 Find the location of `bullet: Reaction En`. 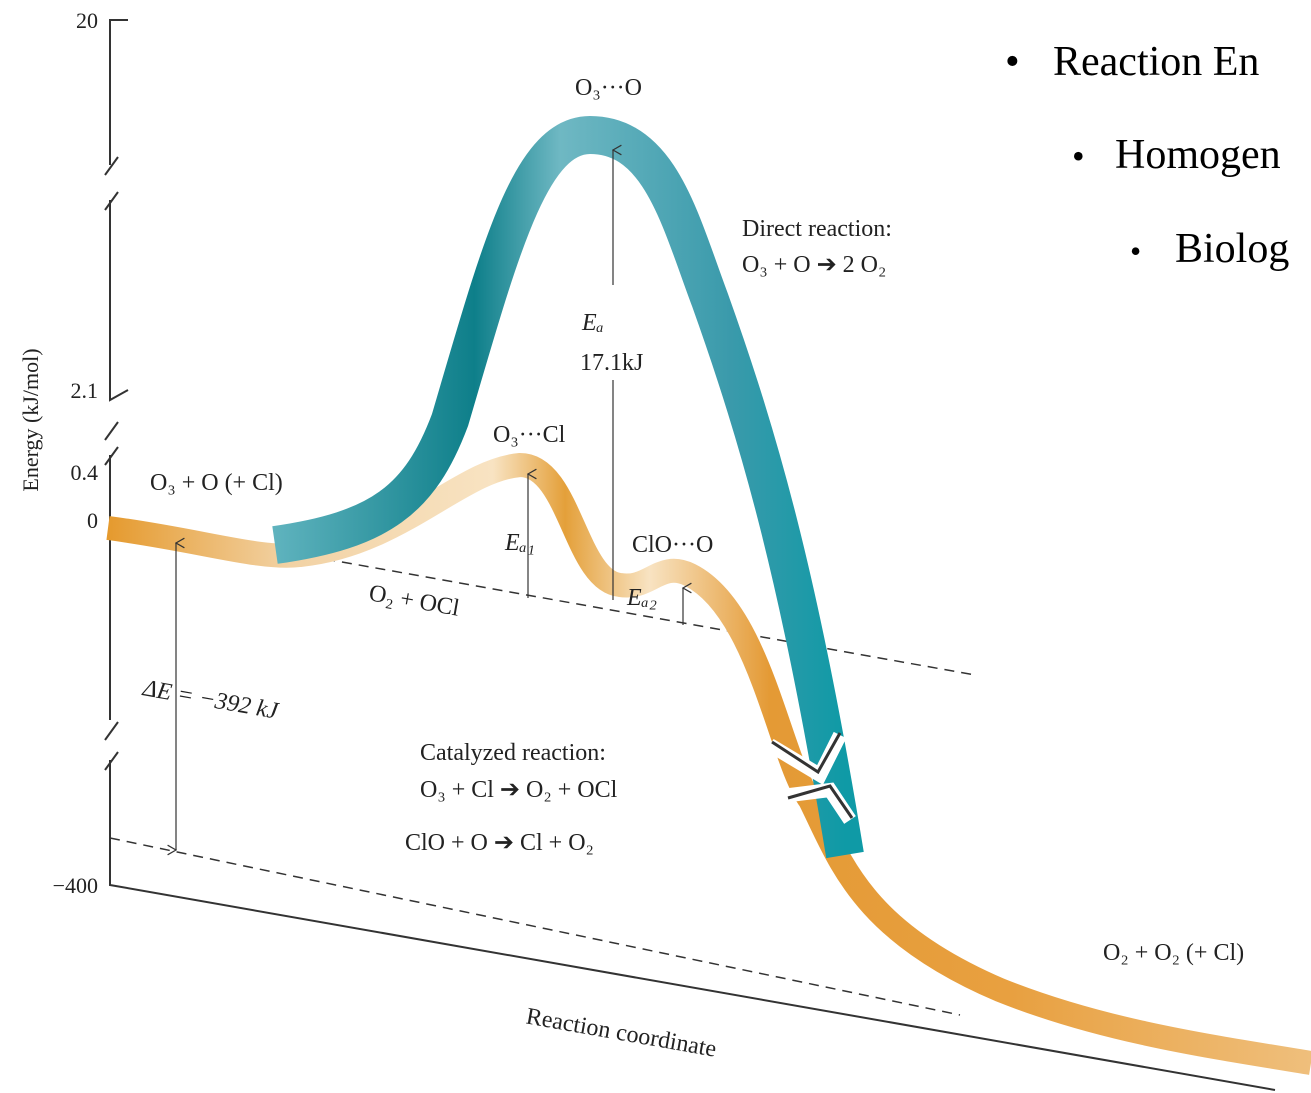

bullet: Reaction En is located at coordinates (1156, 62).